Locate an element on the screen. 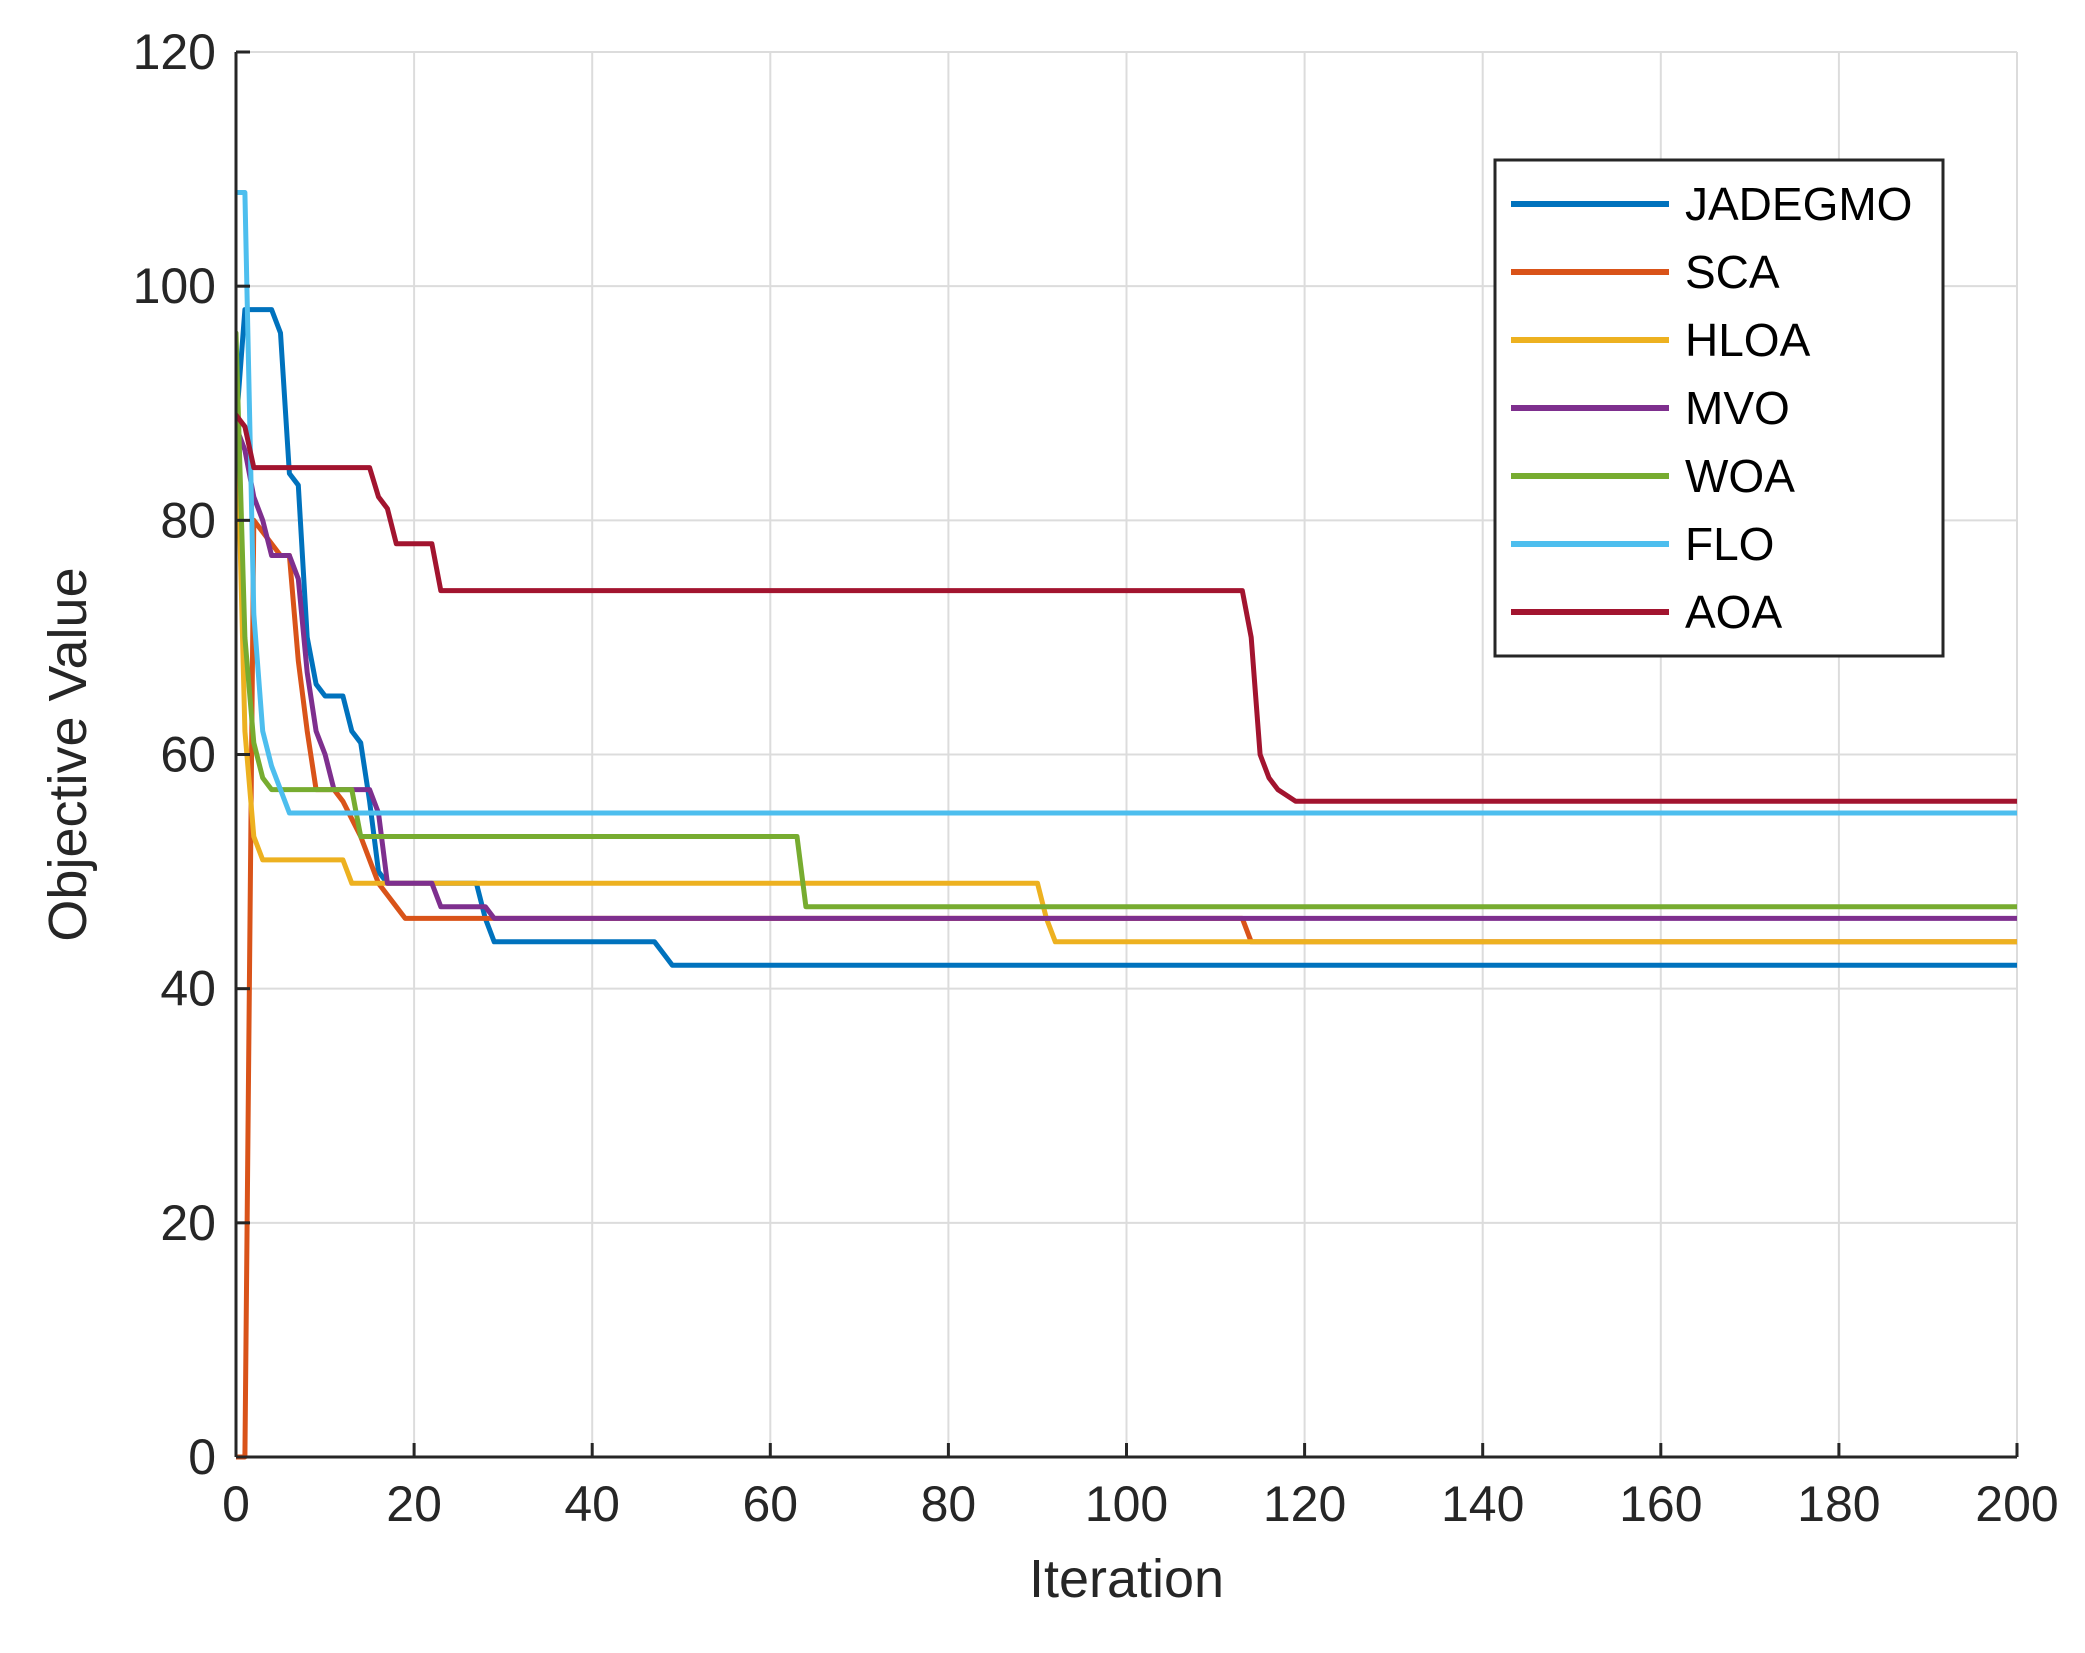 This screenshot has height=1653, width=2085. x-tick-label: 80 is located at coordinates (949, 1504).